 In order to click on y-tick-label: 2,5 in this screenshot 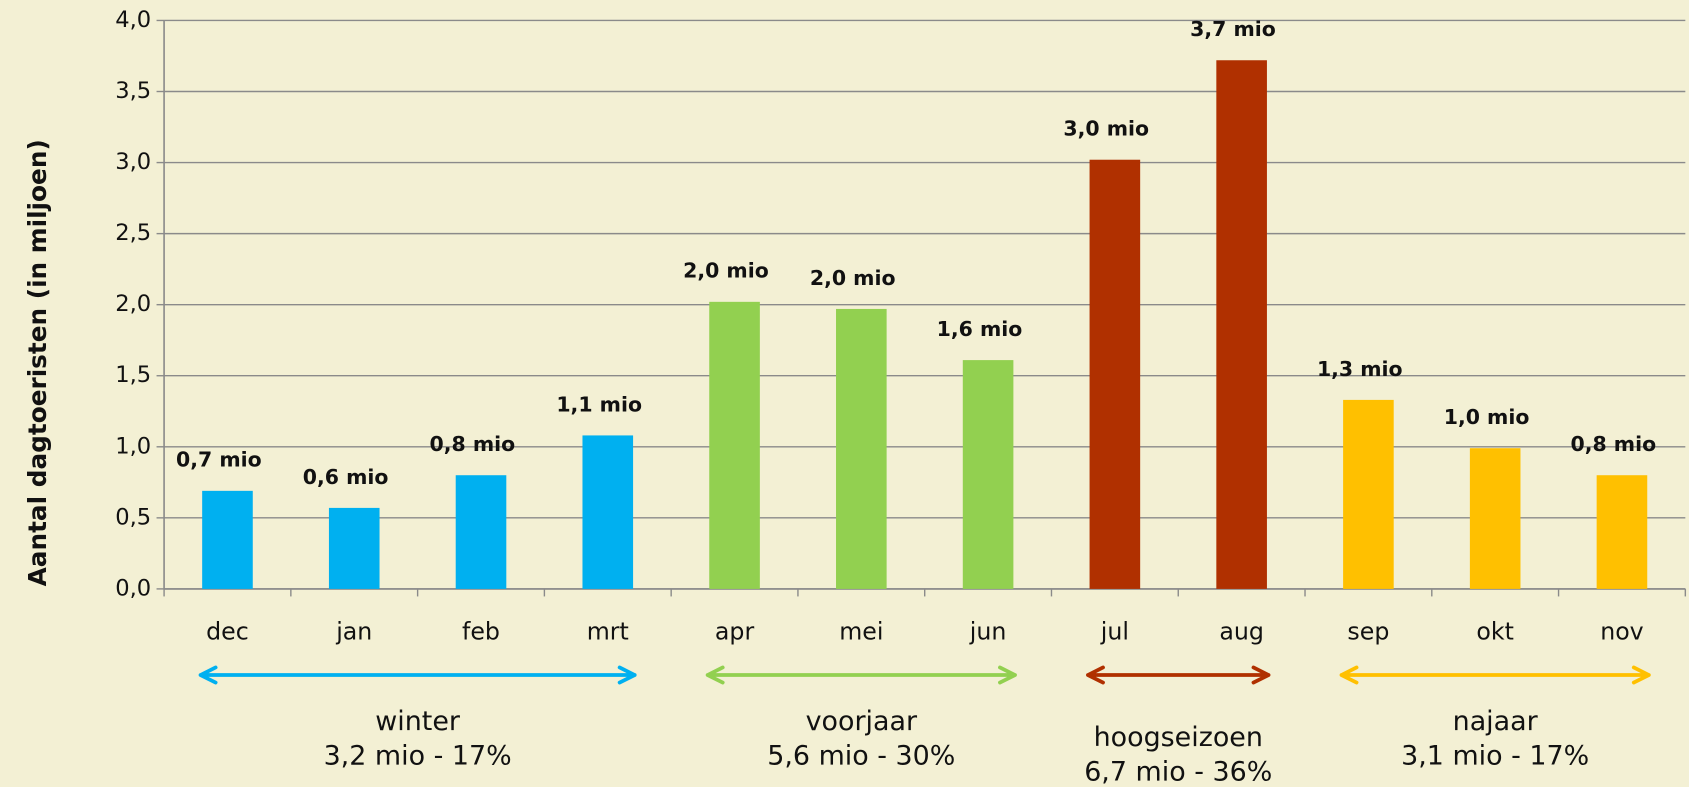, I will do `click(133, 233)`.